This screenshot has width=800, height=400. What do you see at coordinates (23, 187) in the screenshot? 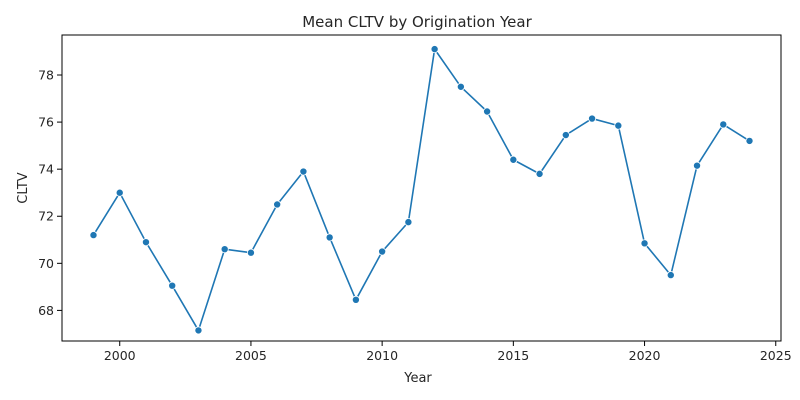
I see `y-axis-label: CLTV` at bounding box center [23, 187].